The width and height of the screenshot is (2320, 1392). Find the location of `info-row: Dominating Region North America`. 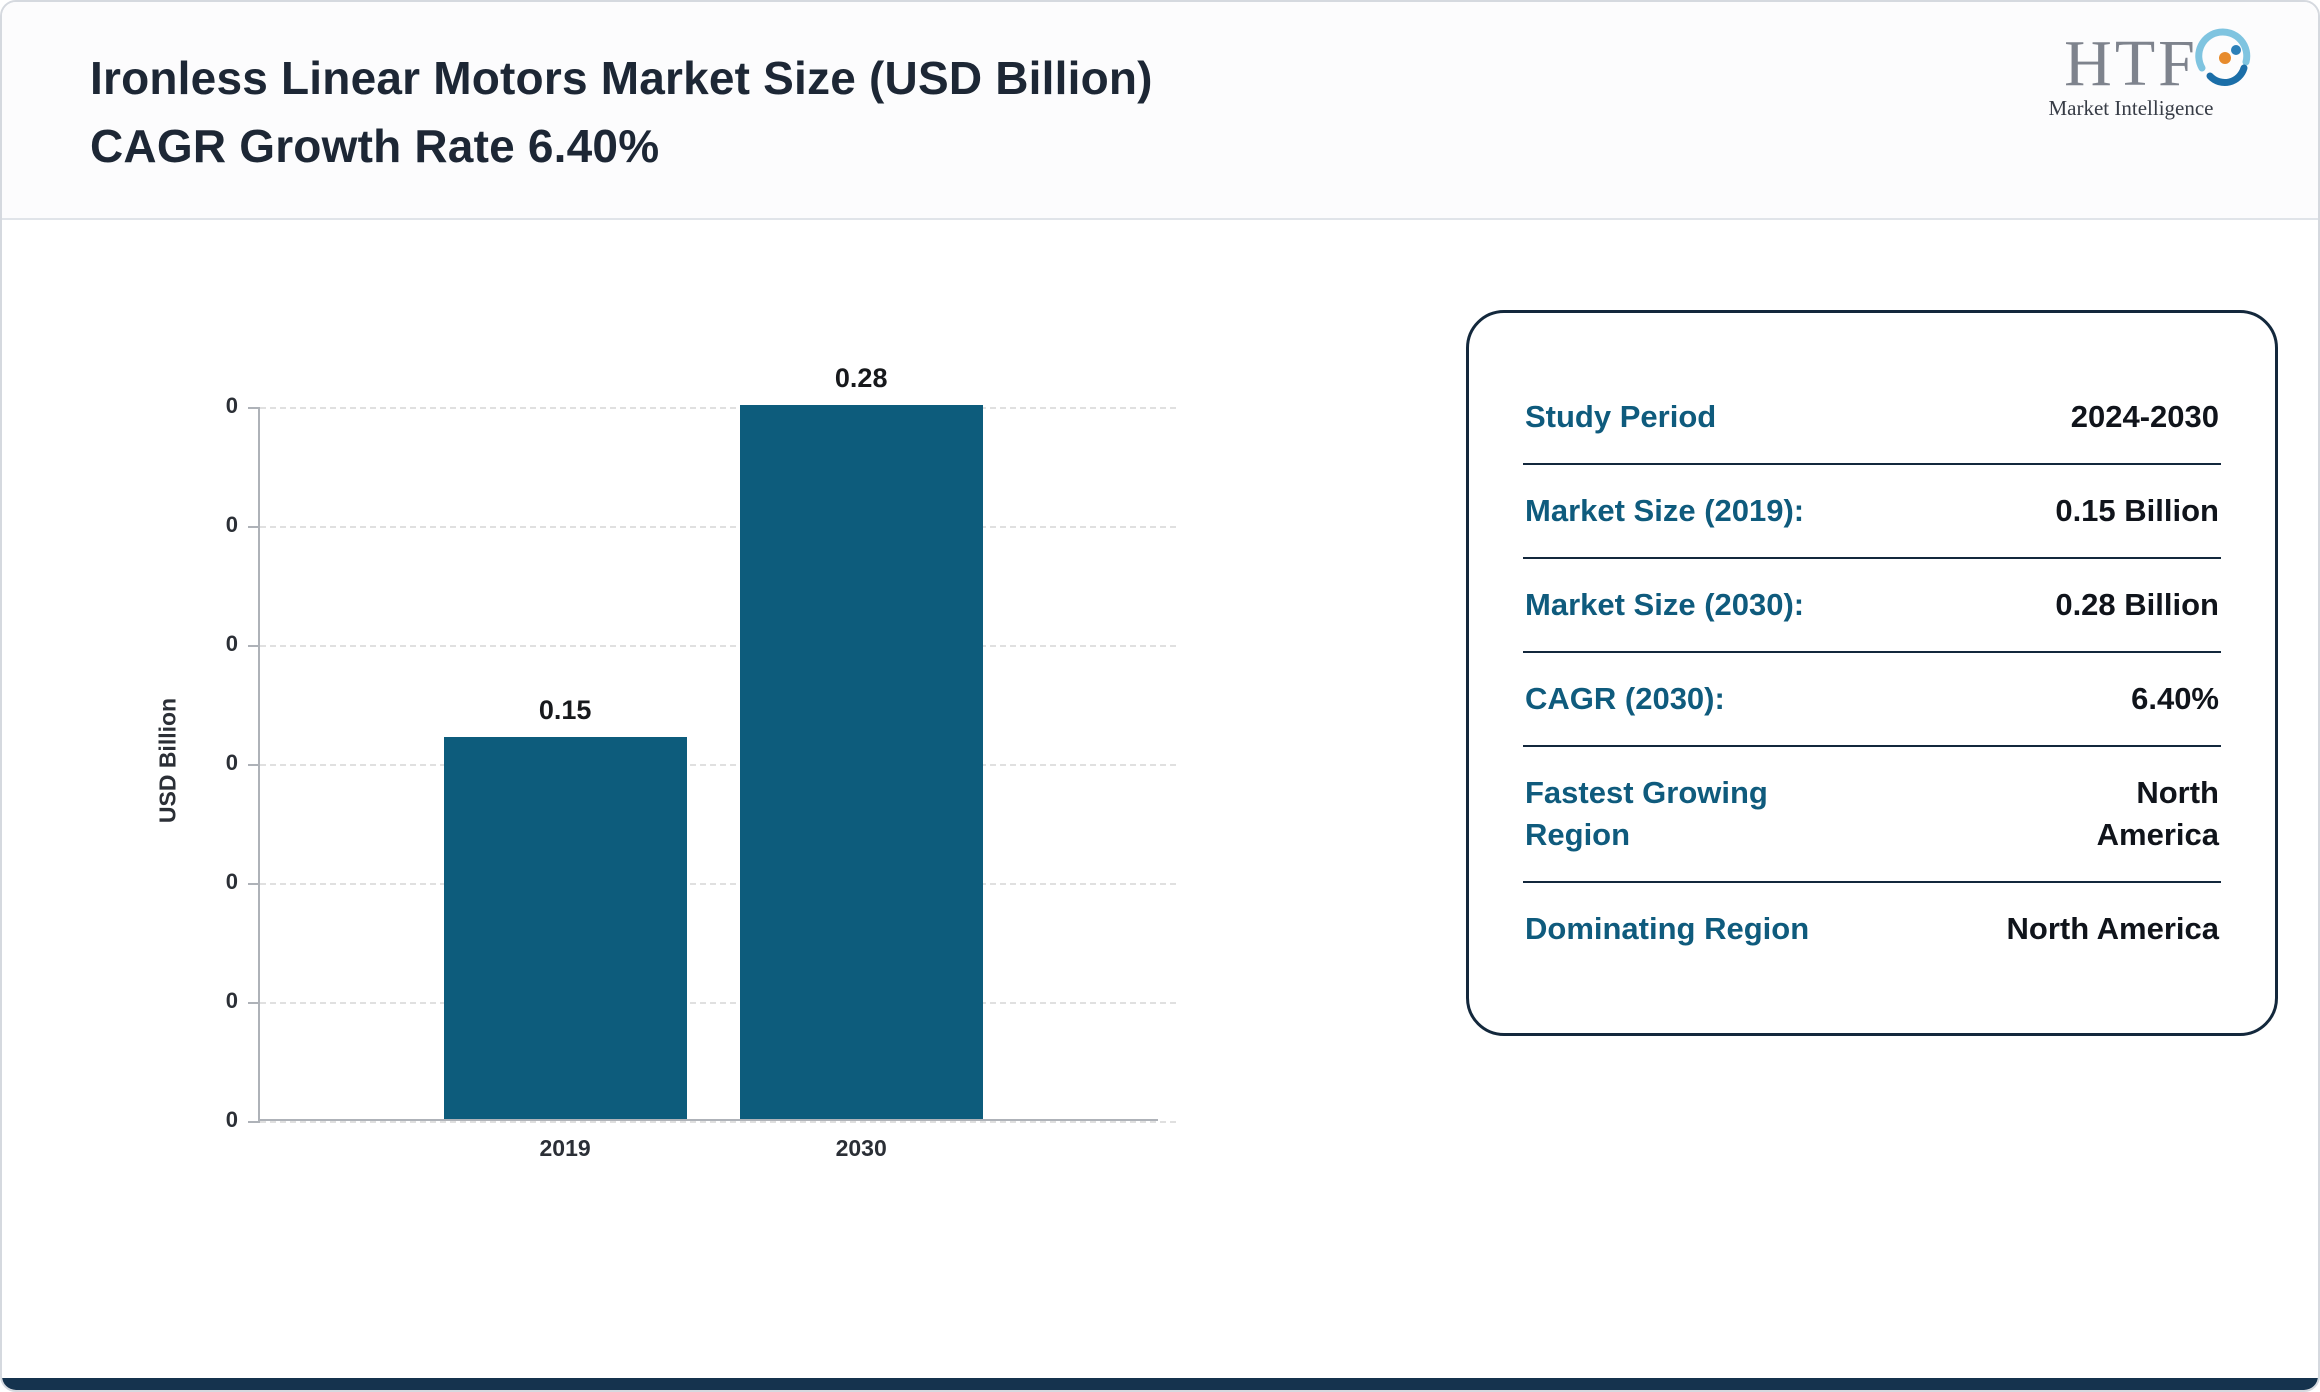

info-row: Dominating Region North America is located at coordinates (1872, 929).